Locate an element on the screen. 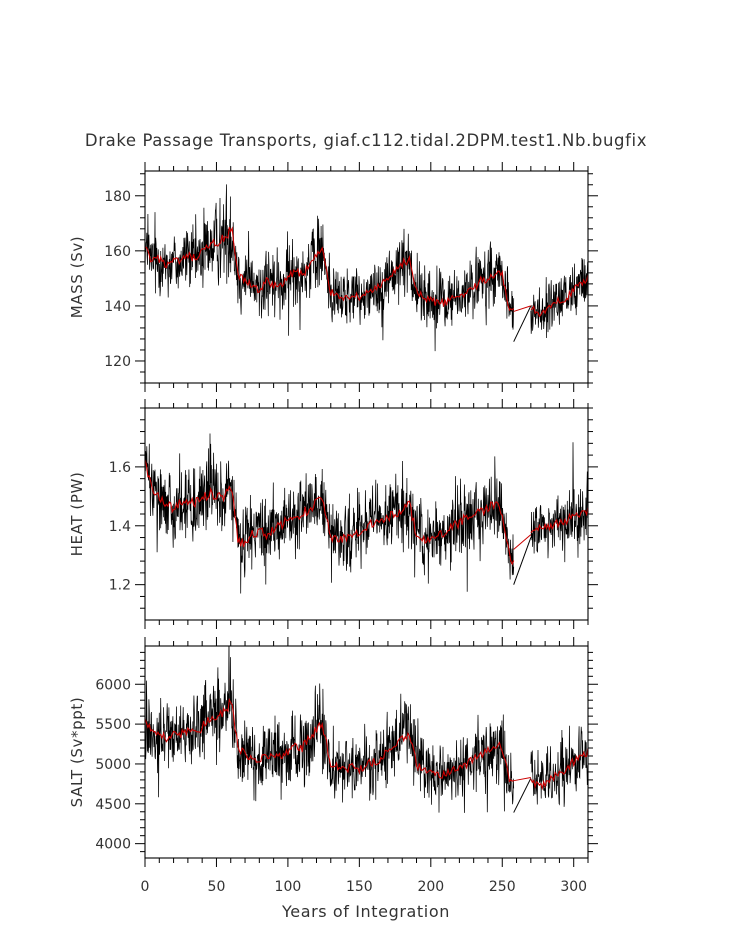 The height and width of the screenshot is (945, 733). heat-smoothed-series-late is located at coordinates (559, 520).